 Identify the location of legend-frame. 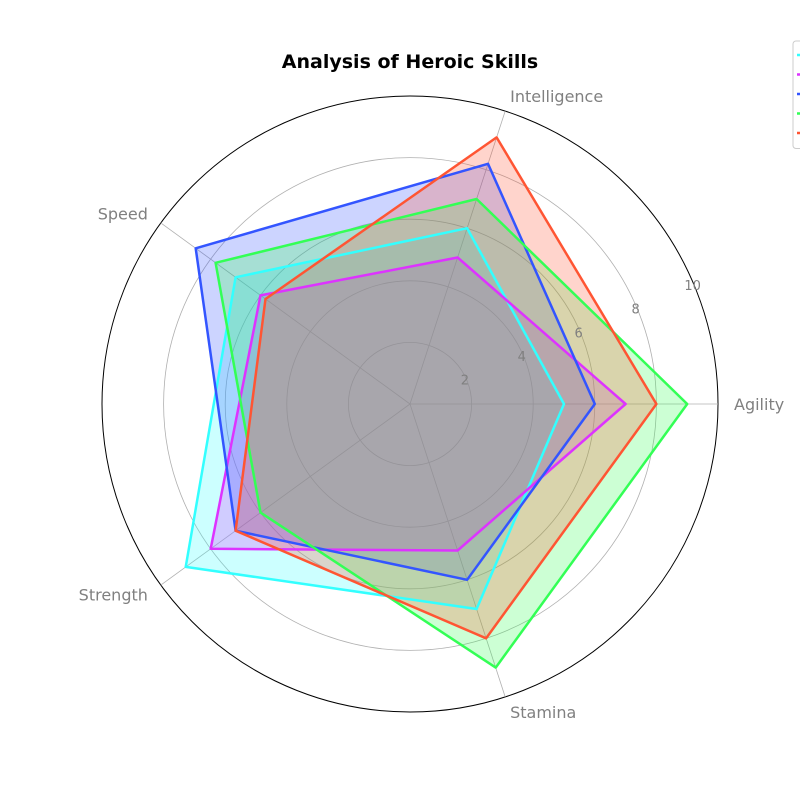
(796, 94).